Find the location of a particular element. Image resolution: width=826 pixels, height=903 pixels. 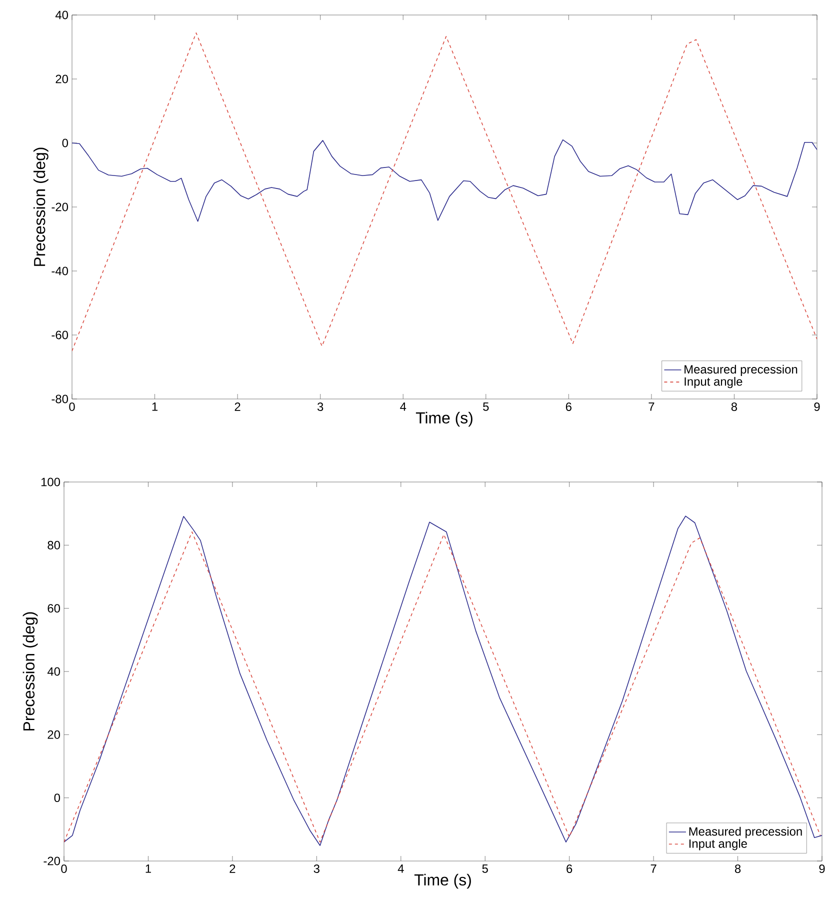

y-tick-label: -60 is located at coordinates (60, 335).